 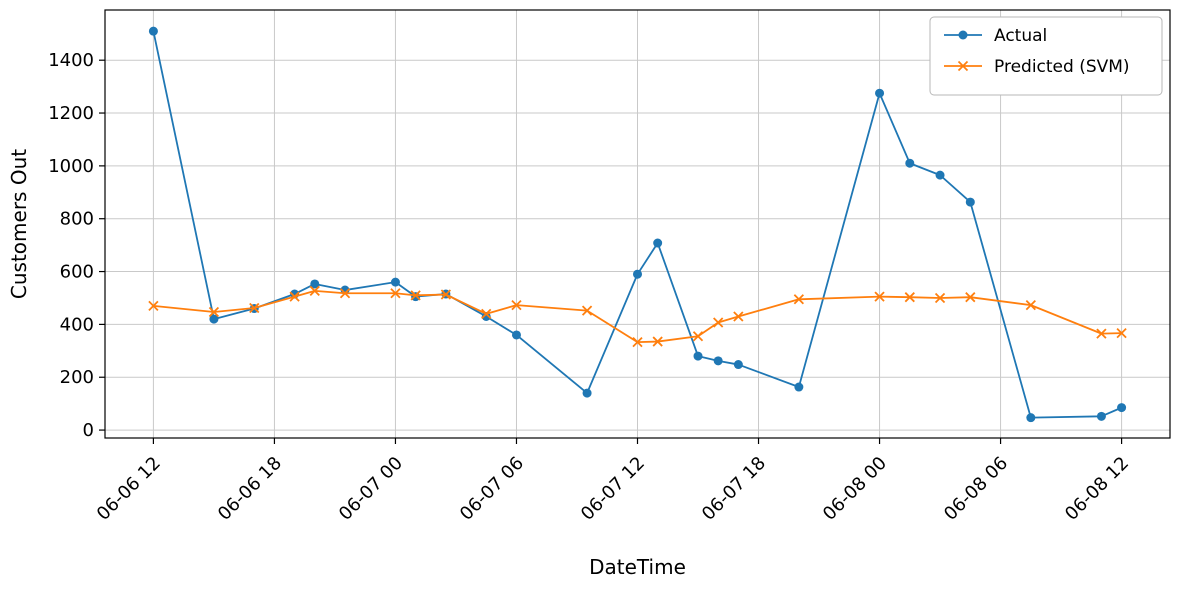 I want to click on y-tick-label: 0, so click(x=88, y=430).